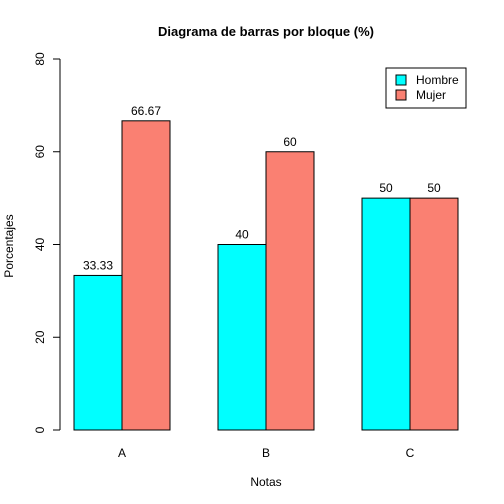 This screenshot has width=504, height=504. What do you see at coordinates (401, 80) in the screenshot?
I see `legend-swatch-hombre` at bounding box center [401, 80].